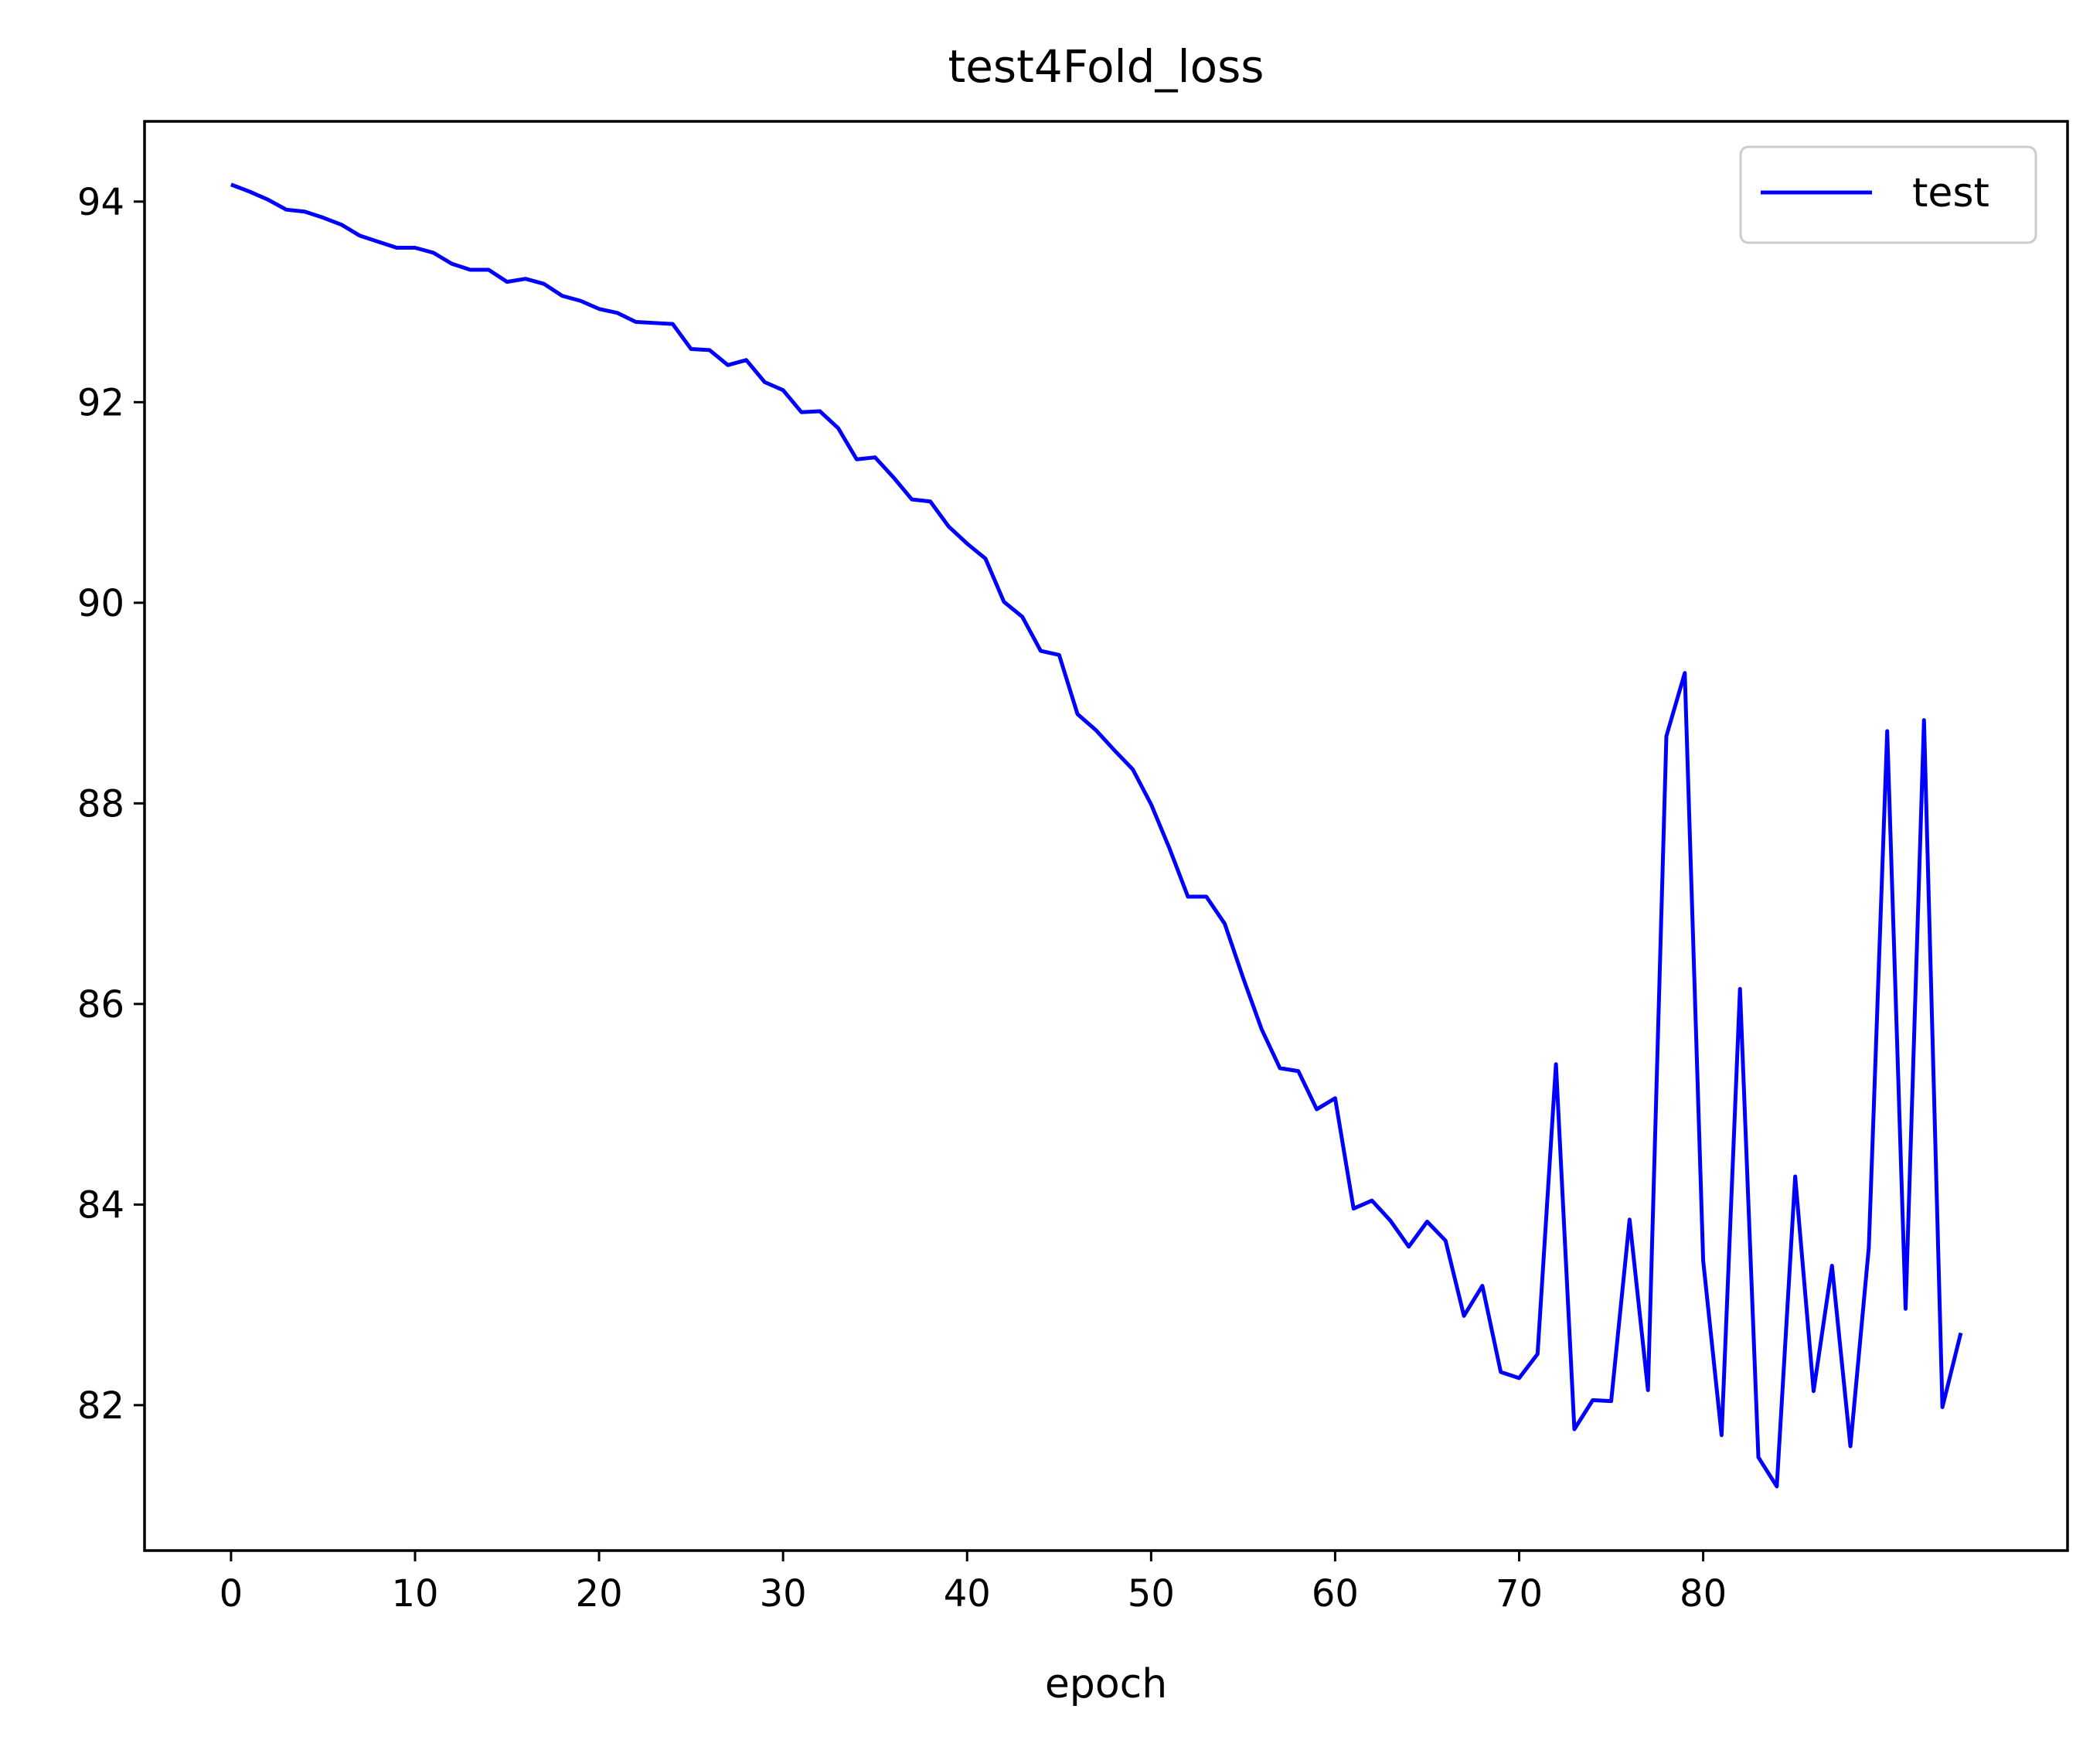 The width and height of the screenshot is (2100, 1750). What do you see at coordinates (100, 604) in the screenshot?
I see `y-tick-label: 90` at bounding box center [100, 604].